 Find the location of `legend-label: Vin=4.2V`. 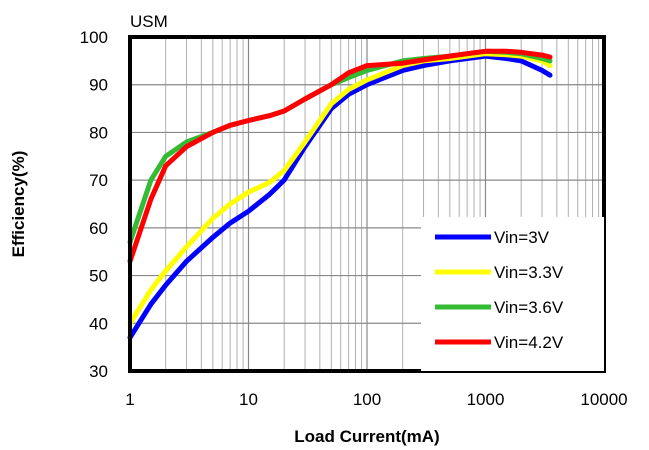

legend-label: Vin=4.2V is located at coordinates (529, 342).